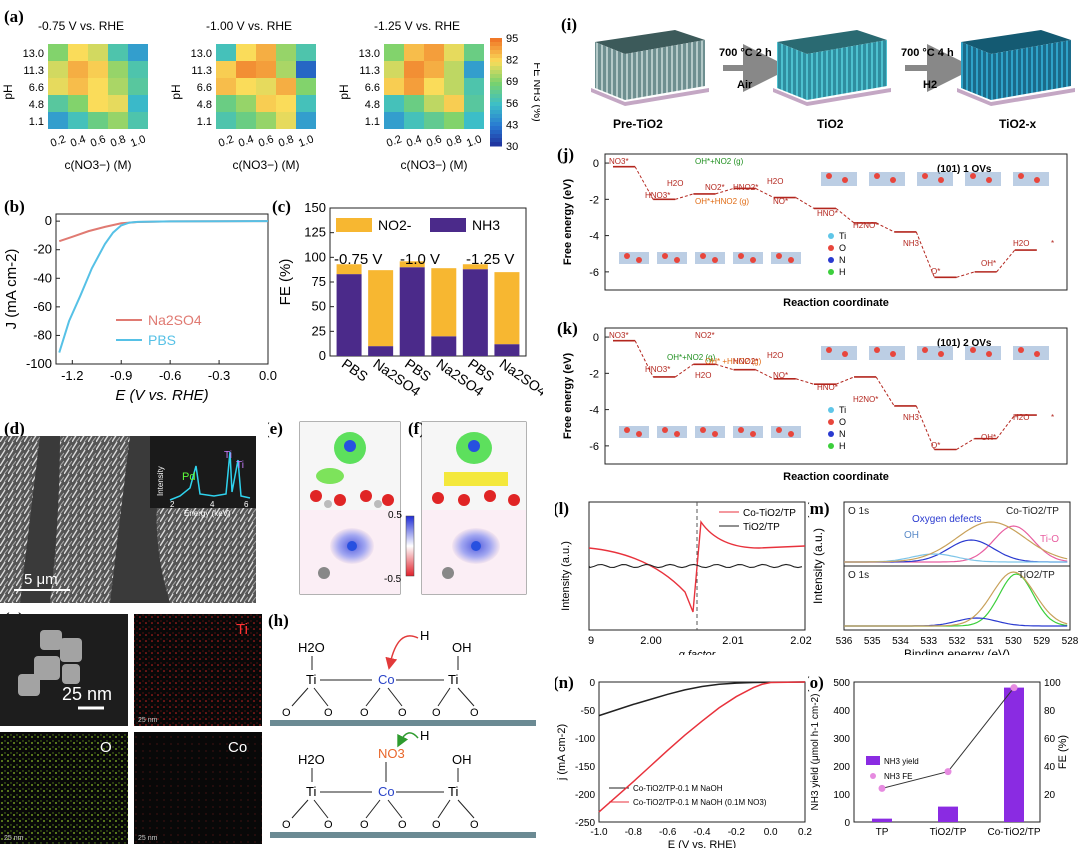 Image resolution: width=1080 pixels, height=853 pixels. Describe the element at coordinates (403, 783) in the screenshot. I see `scheme-bottom: H2O NO3 H OH Ti Co Ti O O O O O O` at that location.